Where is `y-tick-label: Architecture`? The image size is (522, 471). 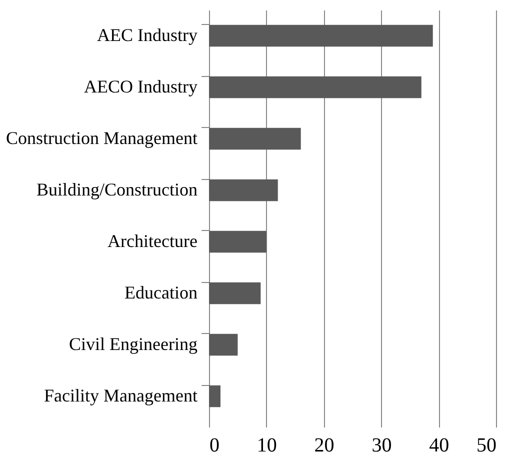 y-tick-label: Architecture is located at coordinates (153, 240).